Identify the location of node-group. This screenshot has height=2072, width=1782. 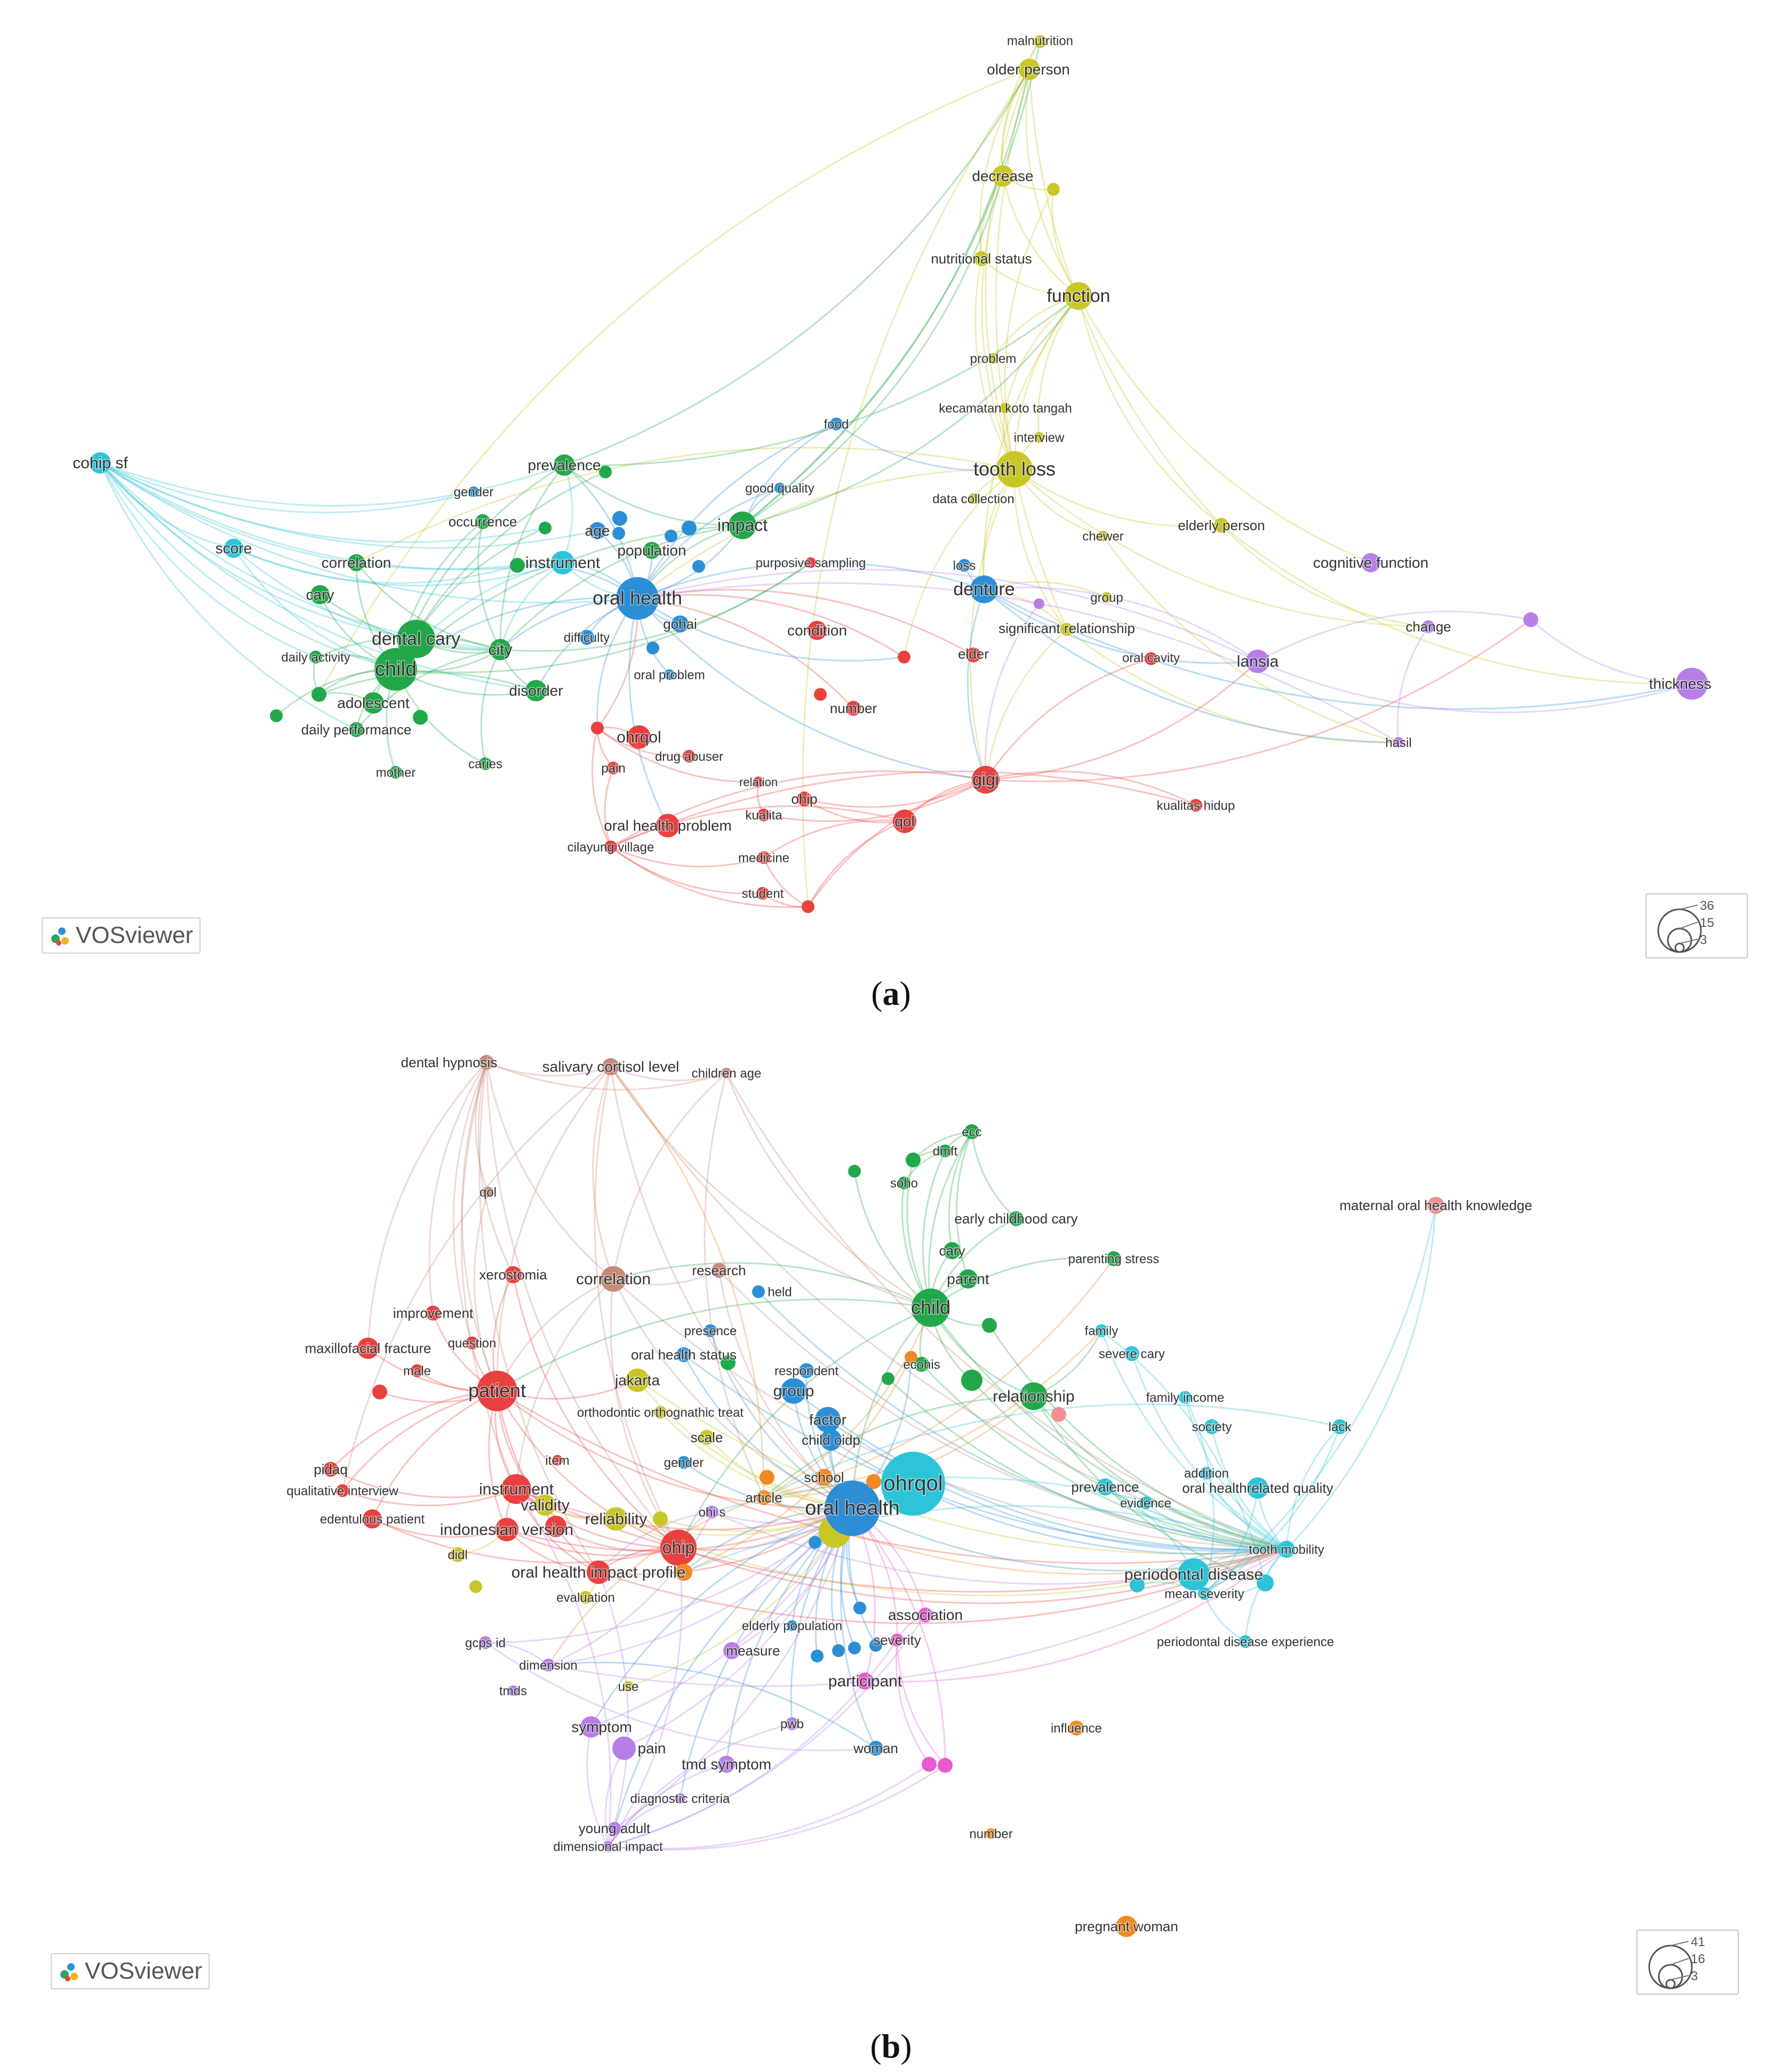
(1106, 597).